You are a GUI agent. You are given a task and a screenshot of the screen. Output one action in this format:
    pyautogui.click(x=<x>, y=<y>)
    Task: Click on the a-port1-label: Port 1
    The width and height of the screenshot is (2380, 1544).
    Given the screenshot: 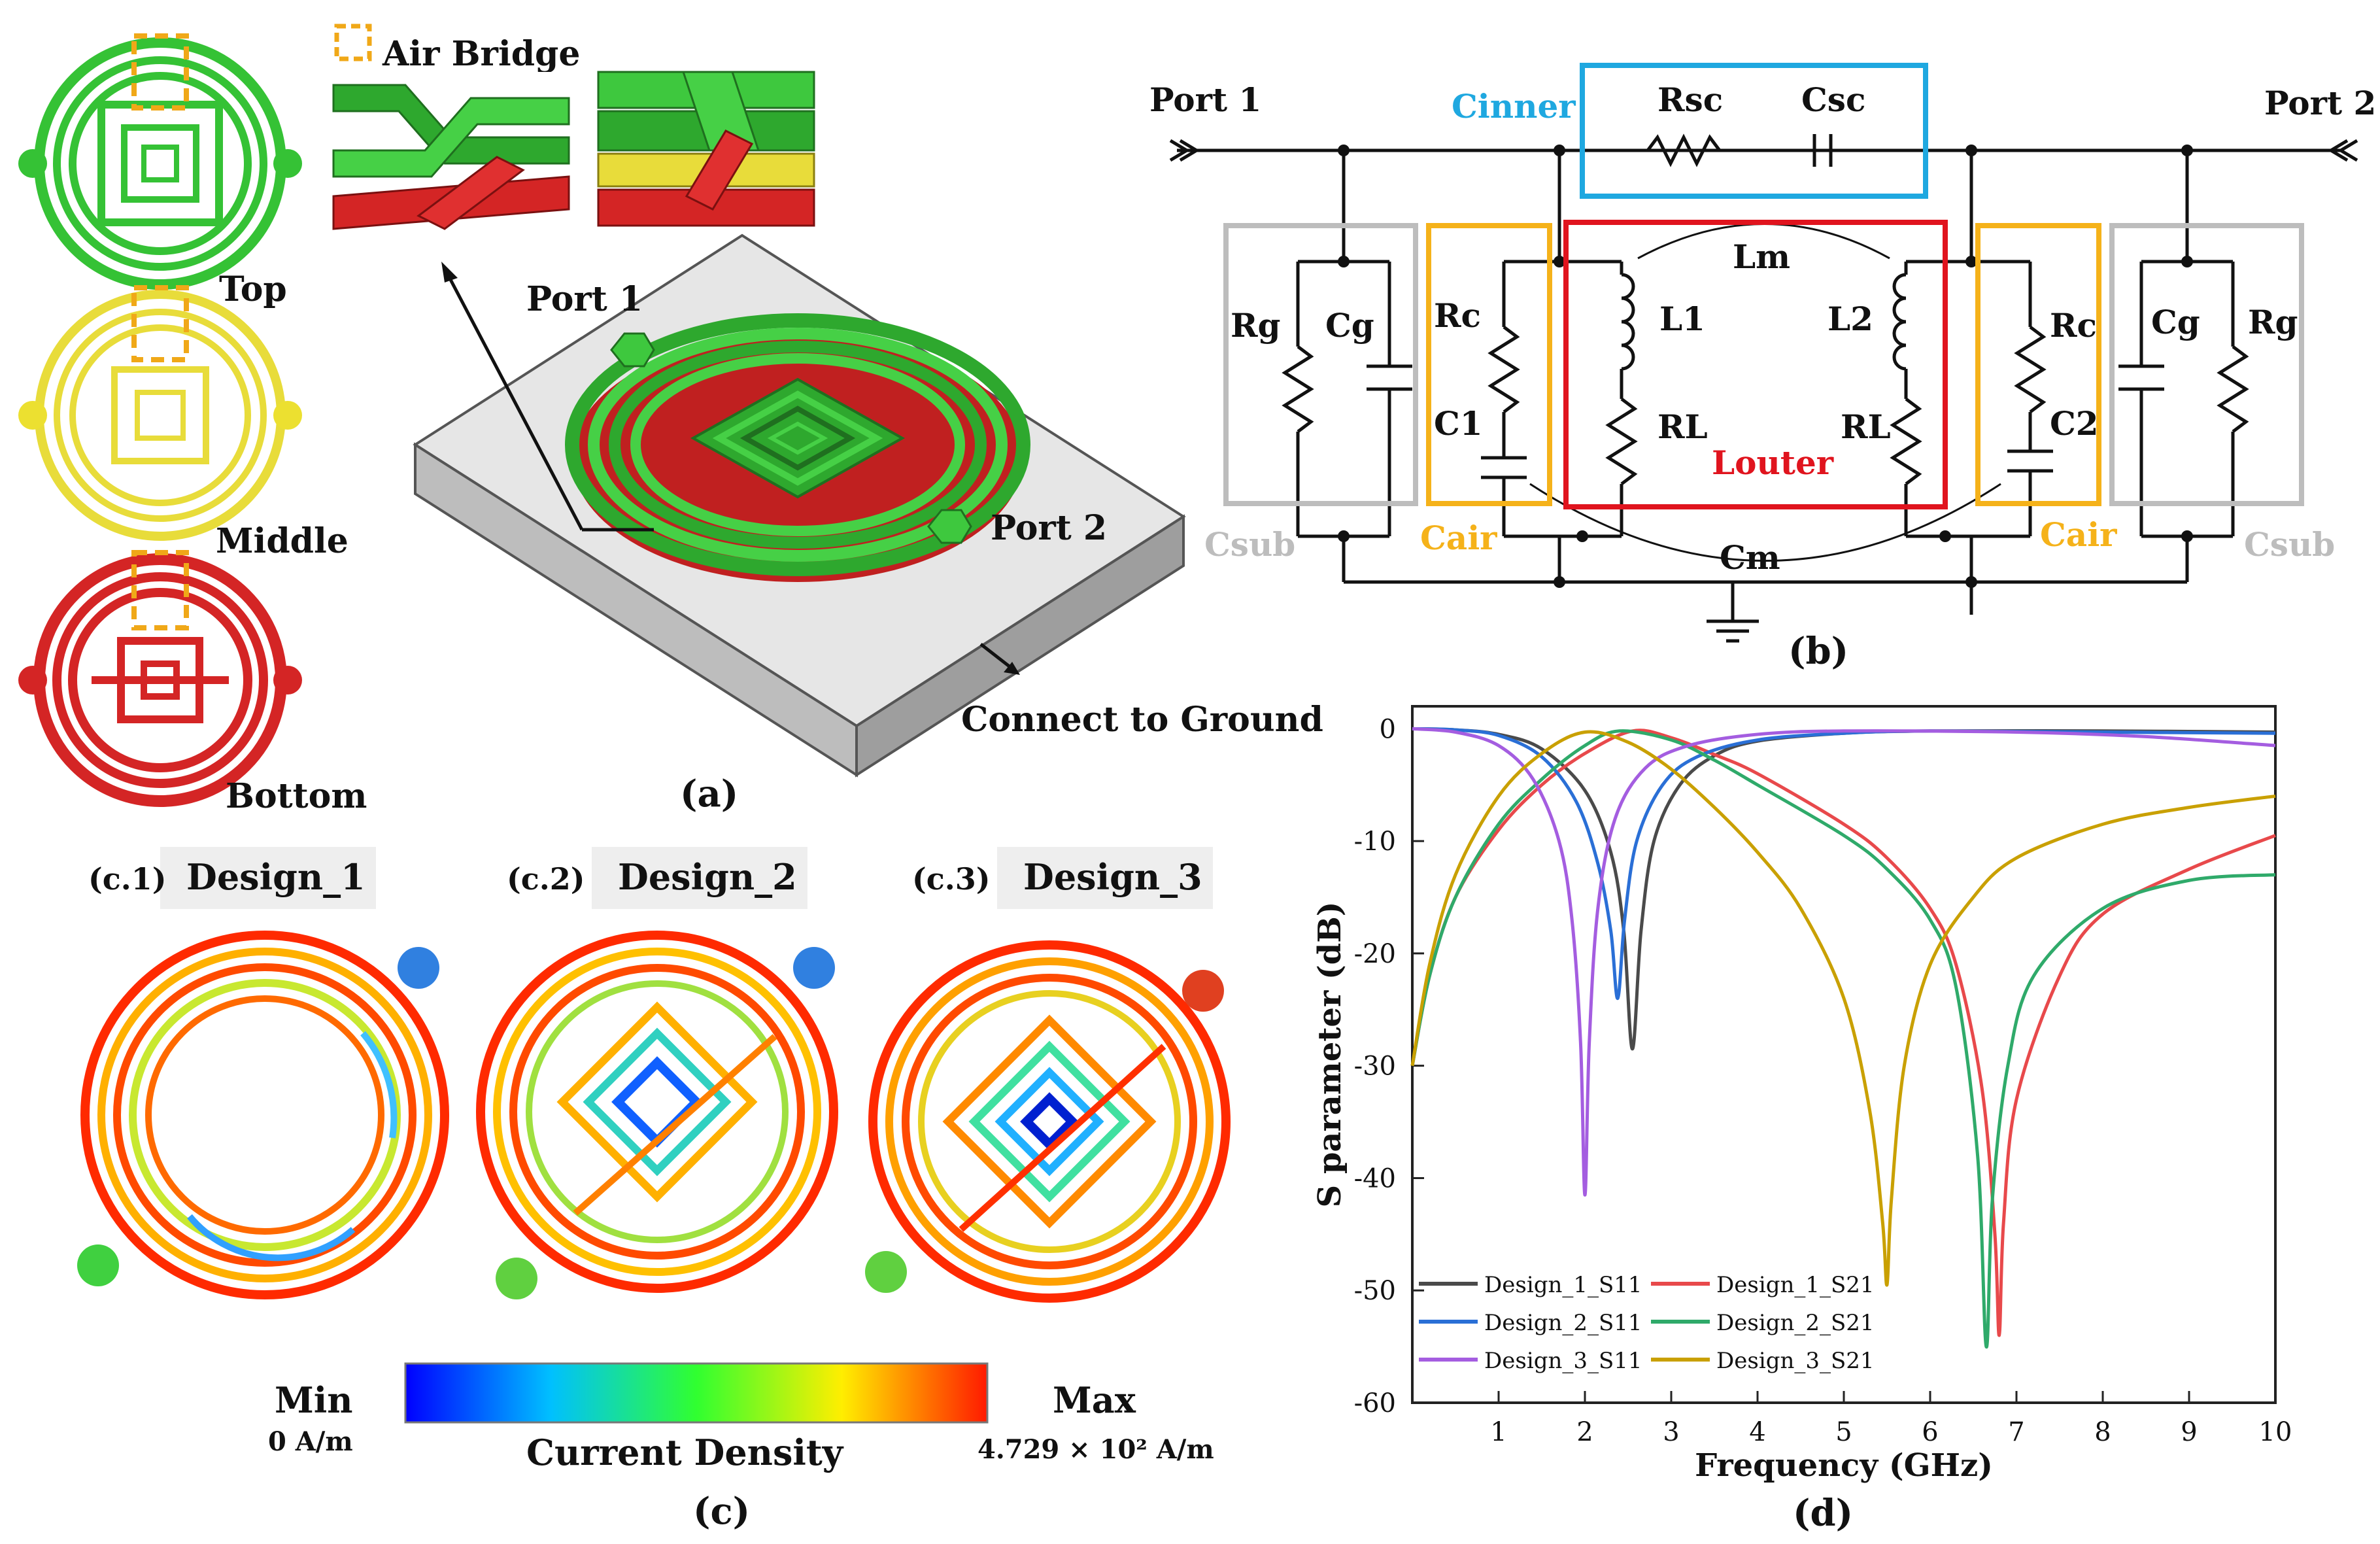 What is the action you would take?
    pyautogui.click(x=584, y=299)
    